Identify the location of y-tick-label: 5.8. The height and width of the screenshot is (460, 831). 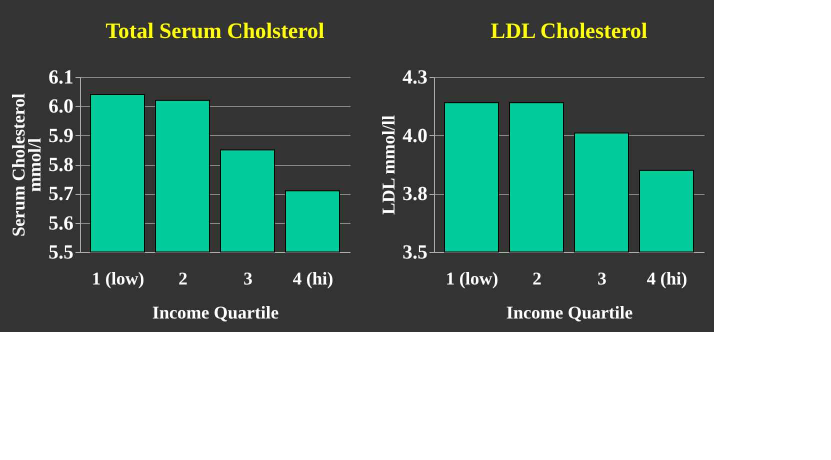
(61, 165).